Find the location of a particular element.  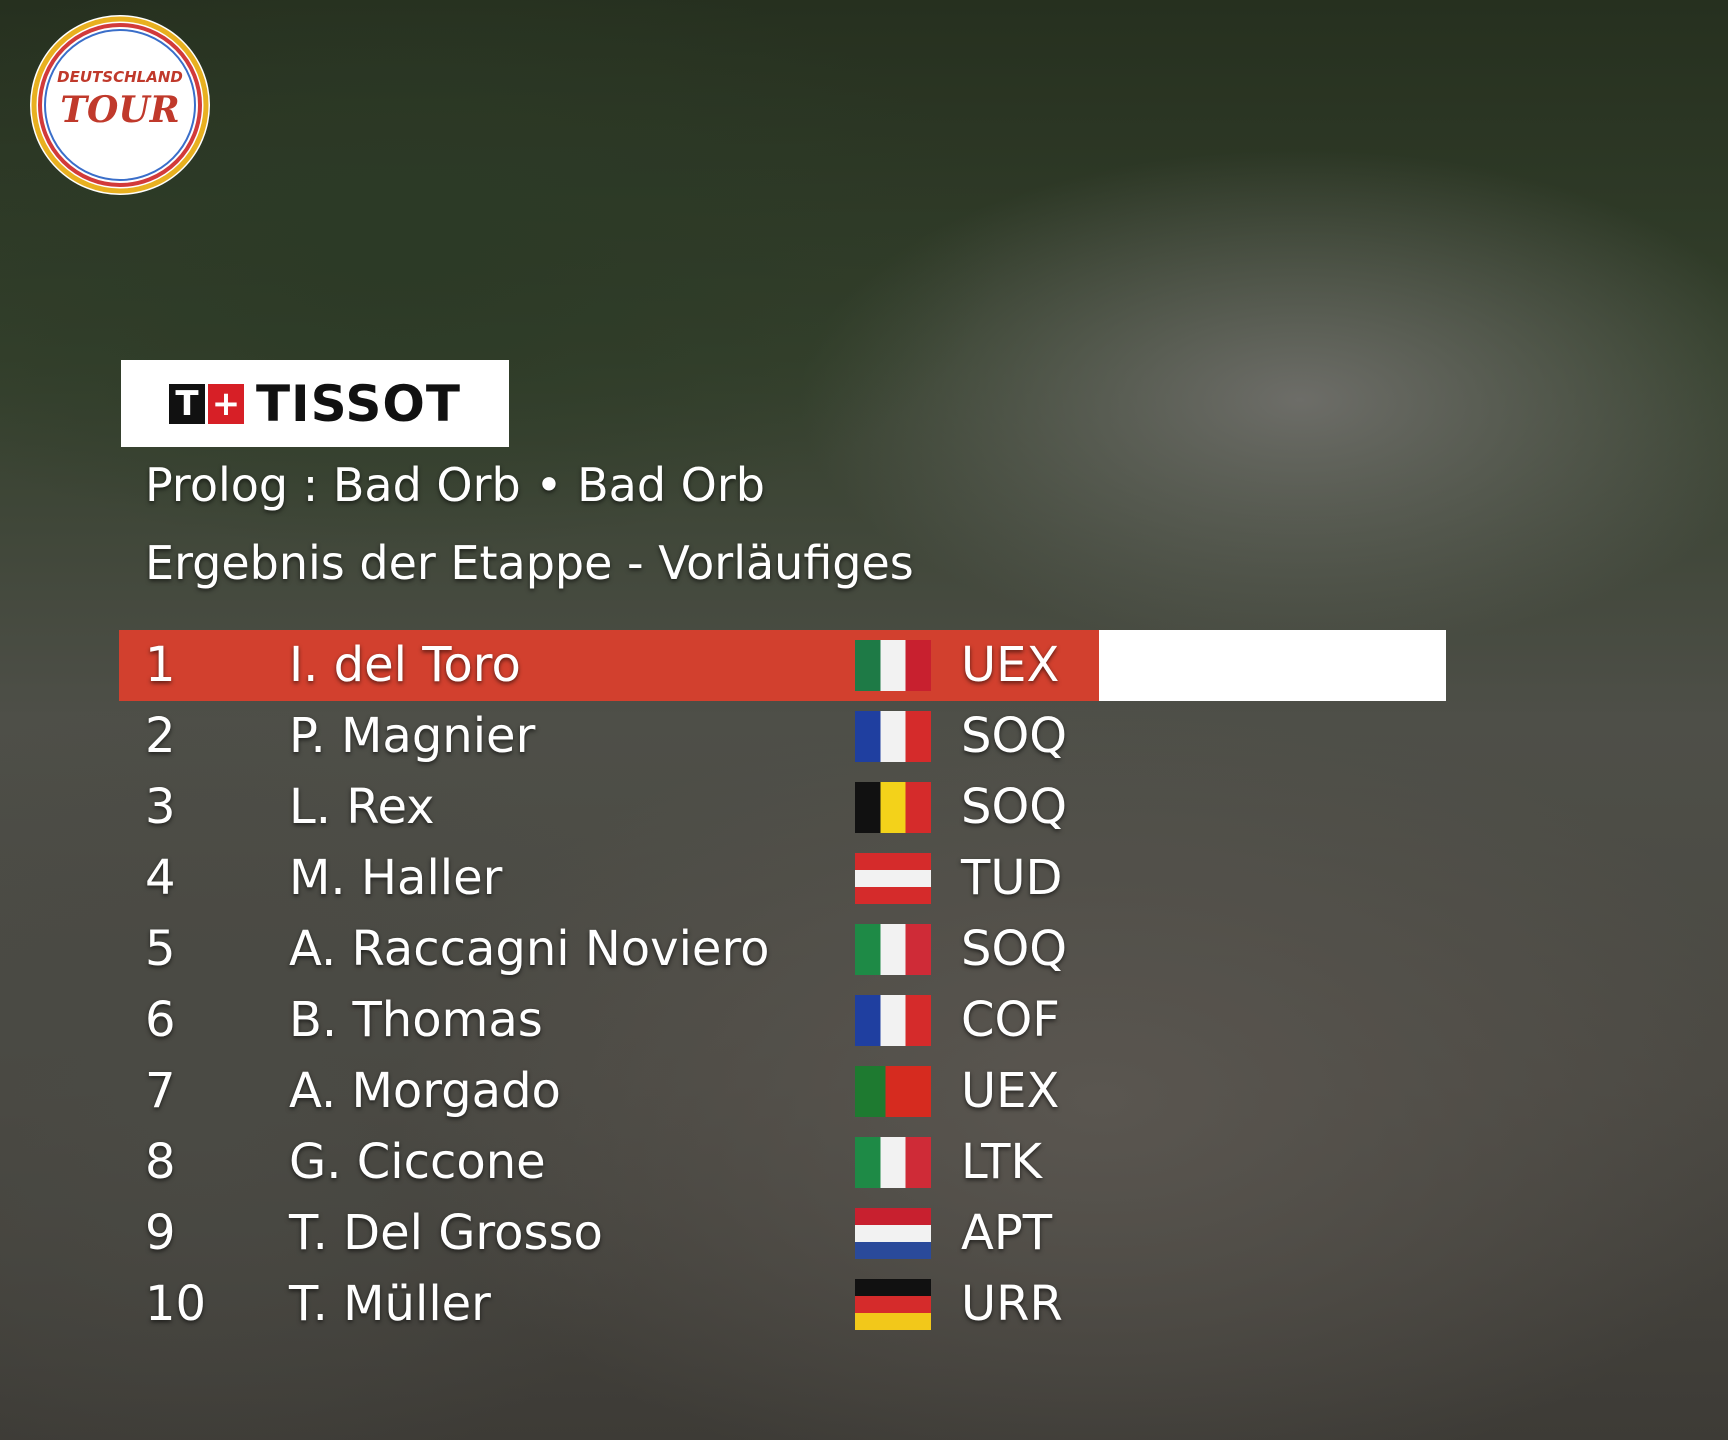

sponsor-box: T + TISSOT is located at coordinates (315, 403).